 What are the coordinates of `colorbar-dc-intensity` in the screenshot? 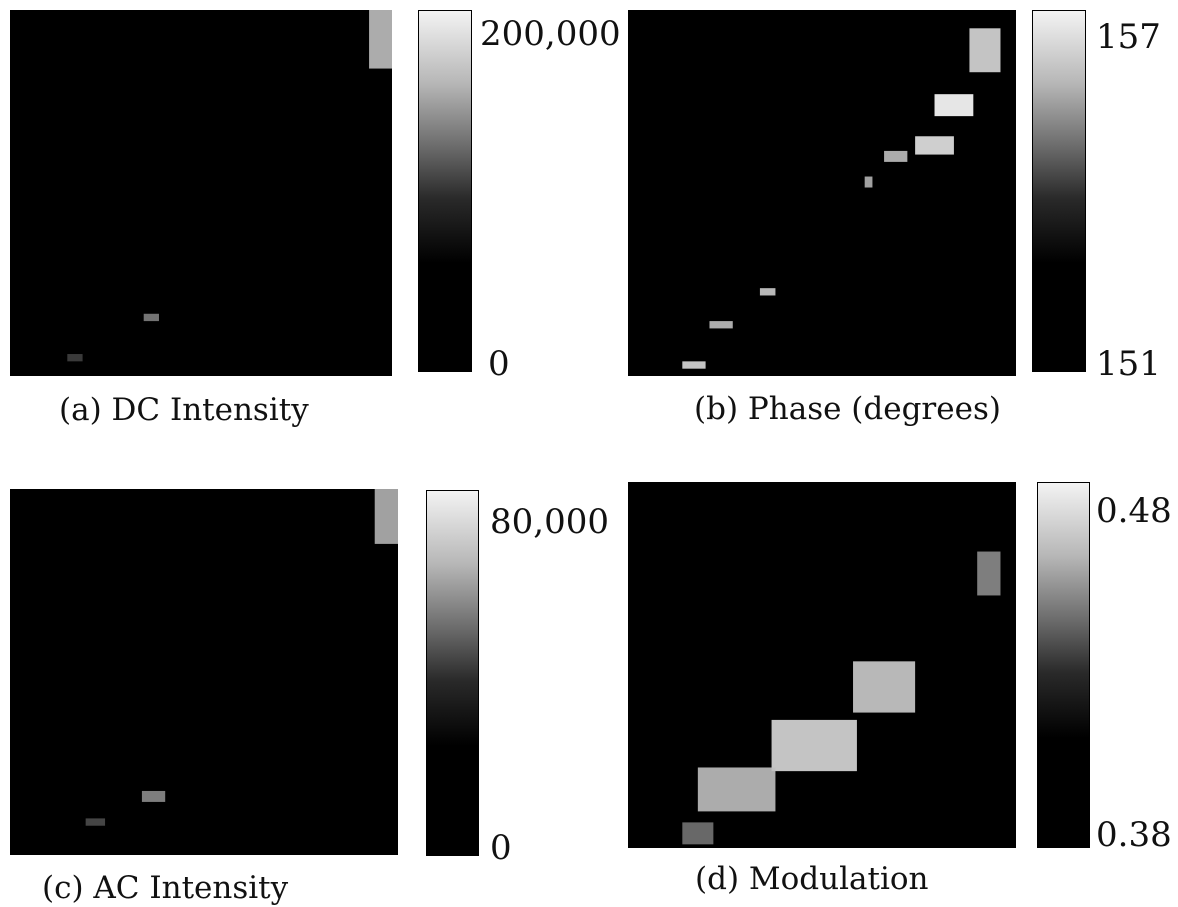 It's located at (445, 191).